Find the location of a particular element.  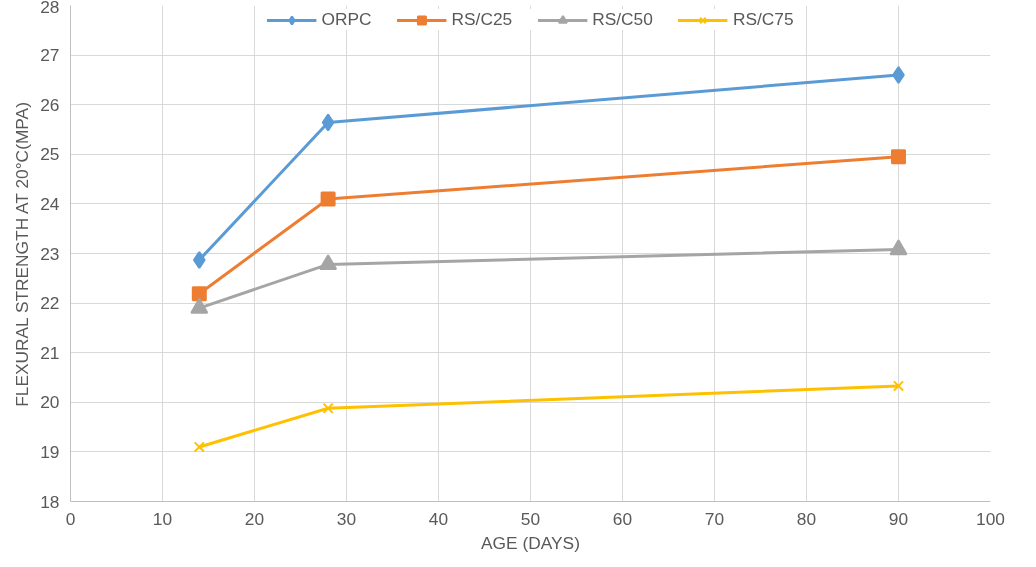

y-tick-label: 25 is located at coordinates (50, 154).